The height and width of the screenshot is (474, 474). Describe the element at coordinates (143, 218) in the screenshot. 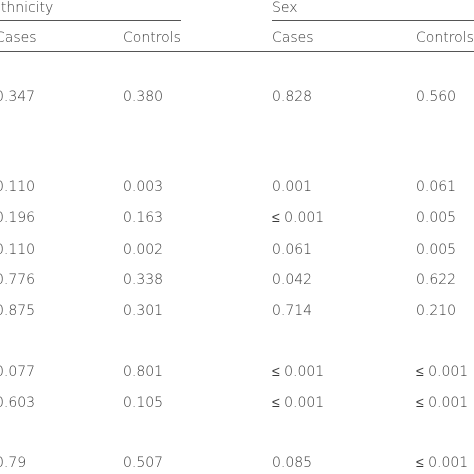

I see `cell: 0.163` at that location.